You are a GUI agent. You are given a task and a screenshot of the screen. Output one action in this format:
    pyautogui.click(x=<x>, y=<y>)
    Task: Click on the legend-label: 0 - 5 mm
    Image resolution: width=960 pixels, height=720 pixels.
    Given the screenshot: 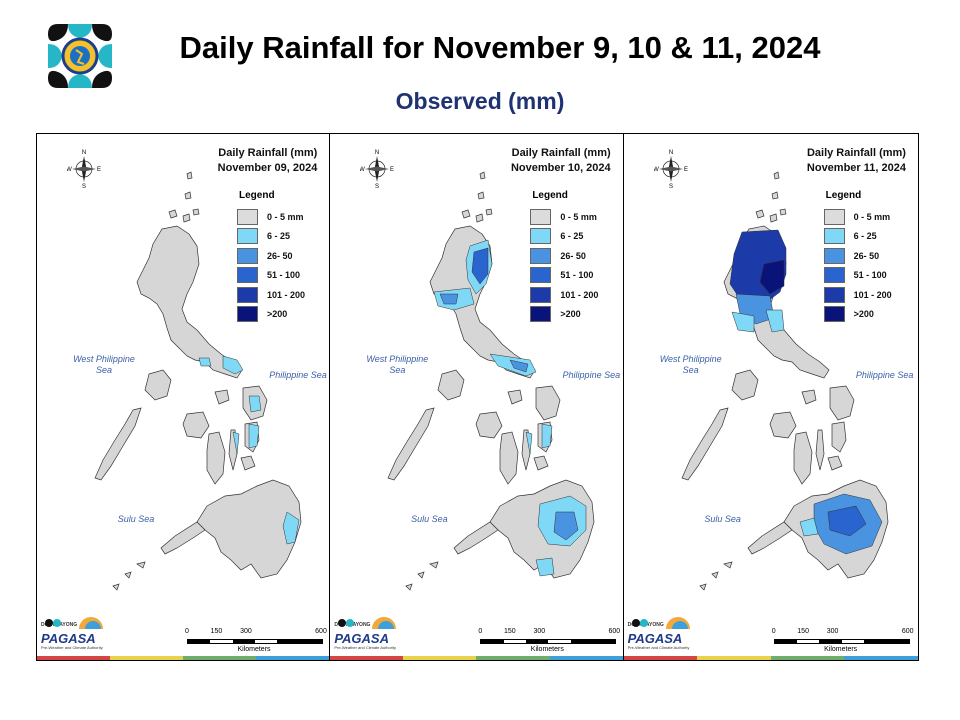 What is the action you would take?
    pyautogui.click(x=578, y=216)
    